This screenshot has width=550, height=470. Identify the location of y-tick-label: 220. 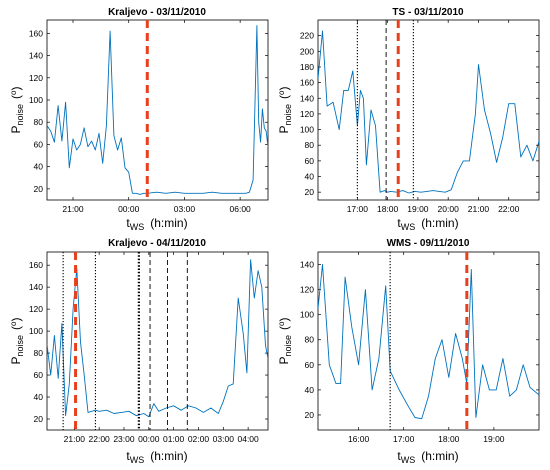
(307, 36).